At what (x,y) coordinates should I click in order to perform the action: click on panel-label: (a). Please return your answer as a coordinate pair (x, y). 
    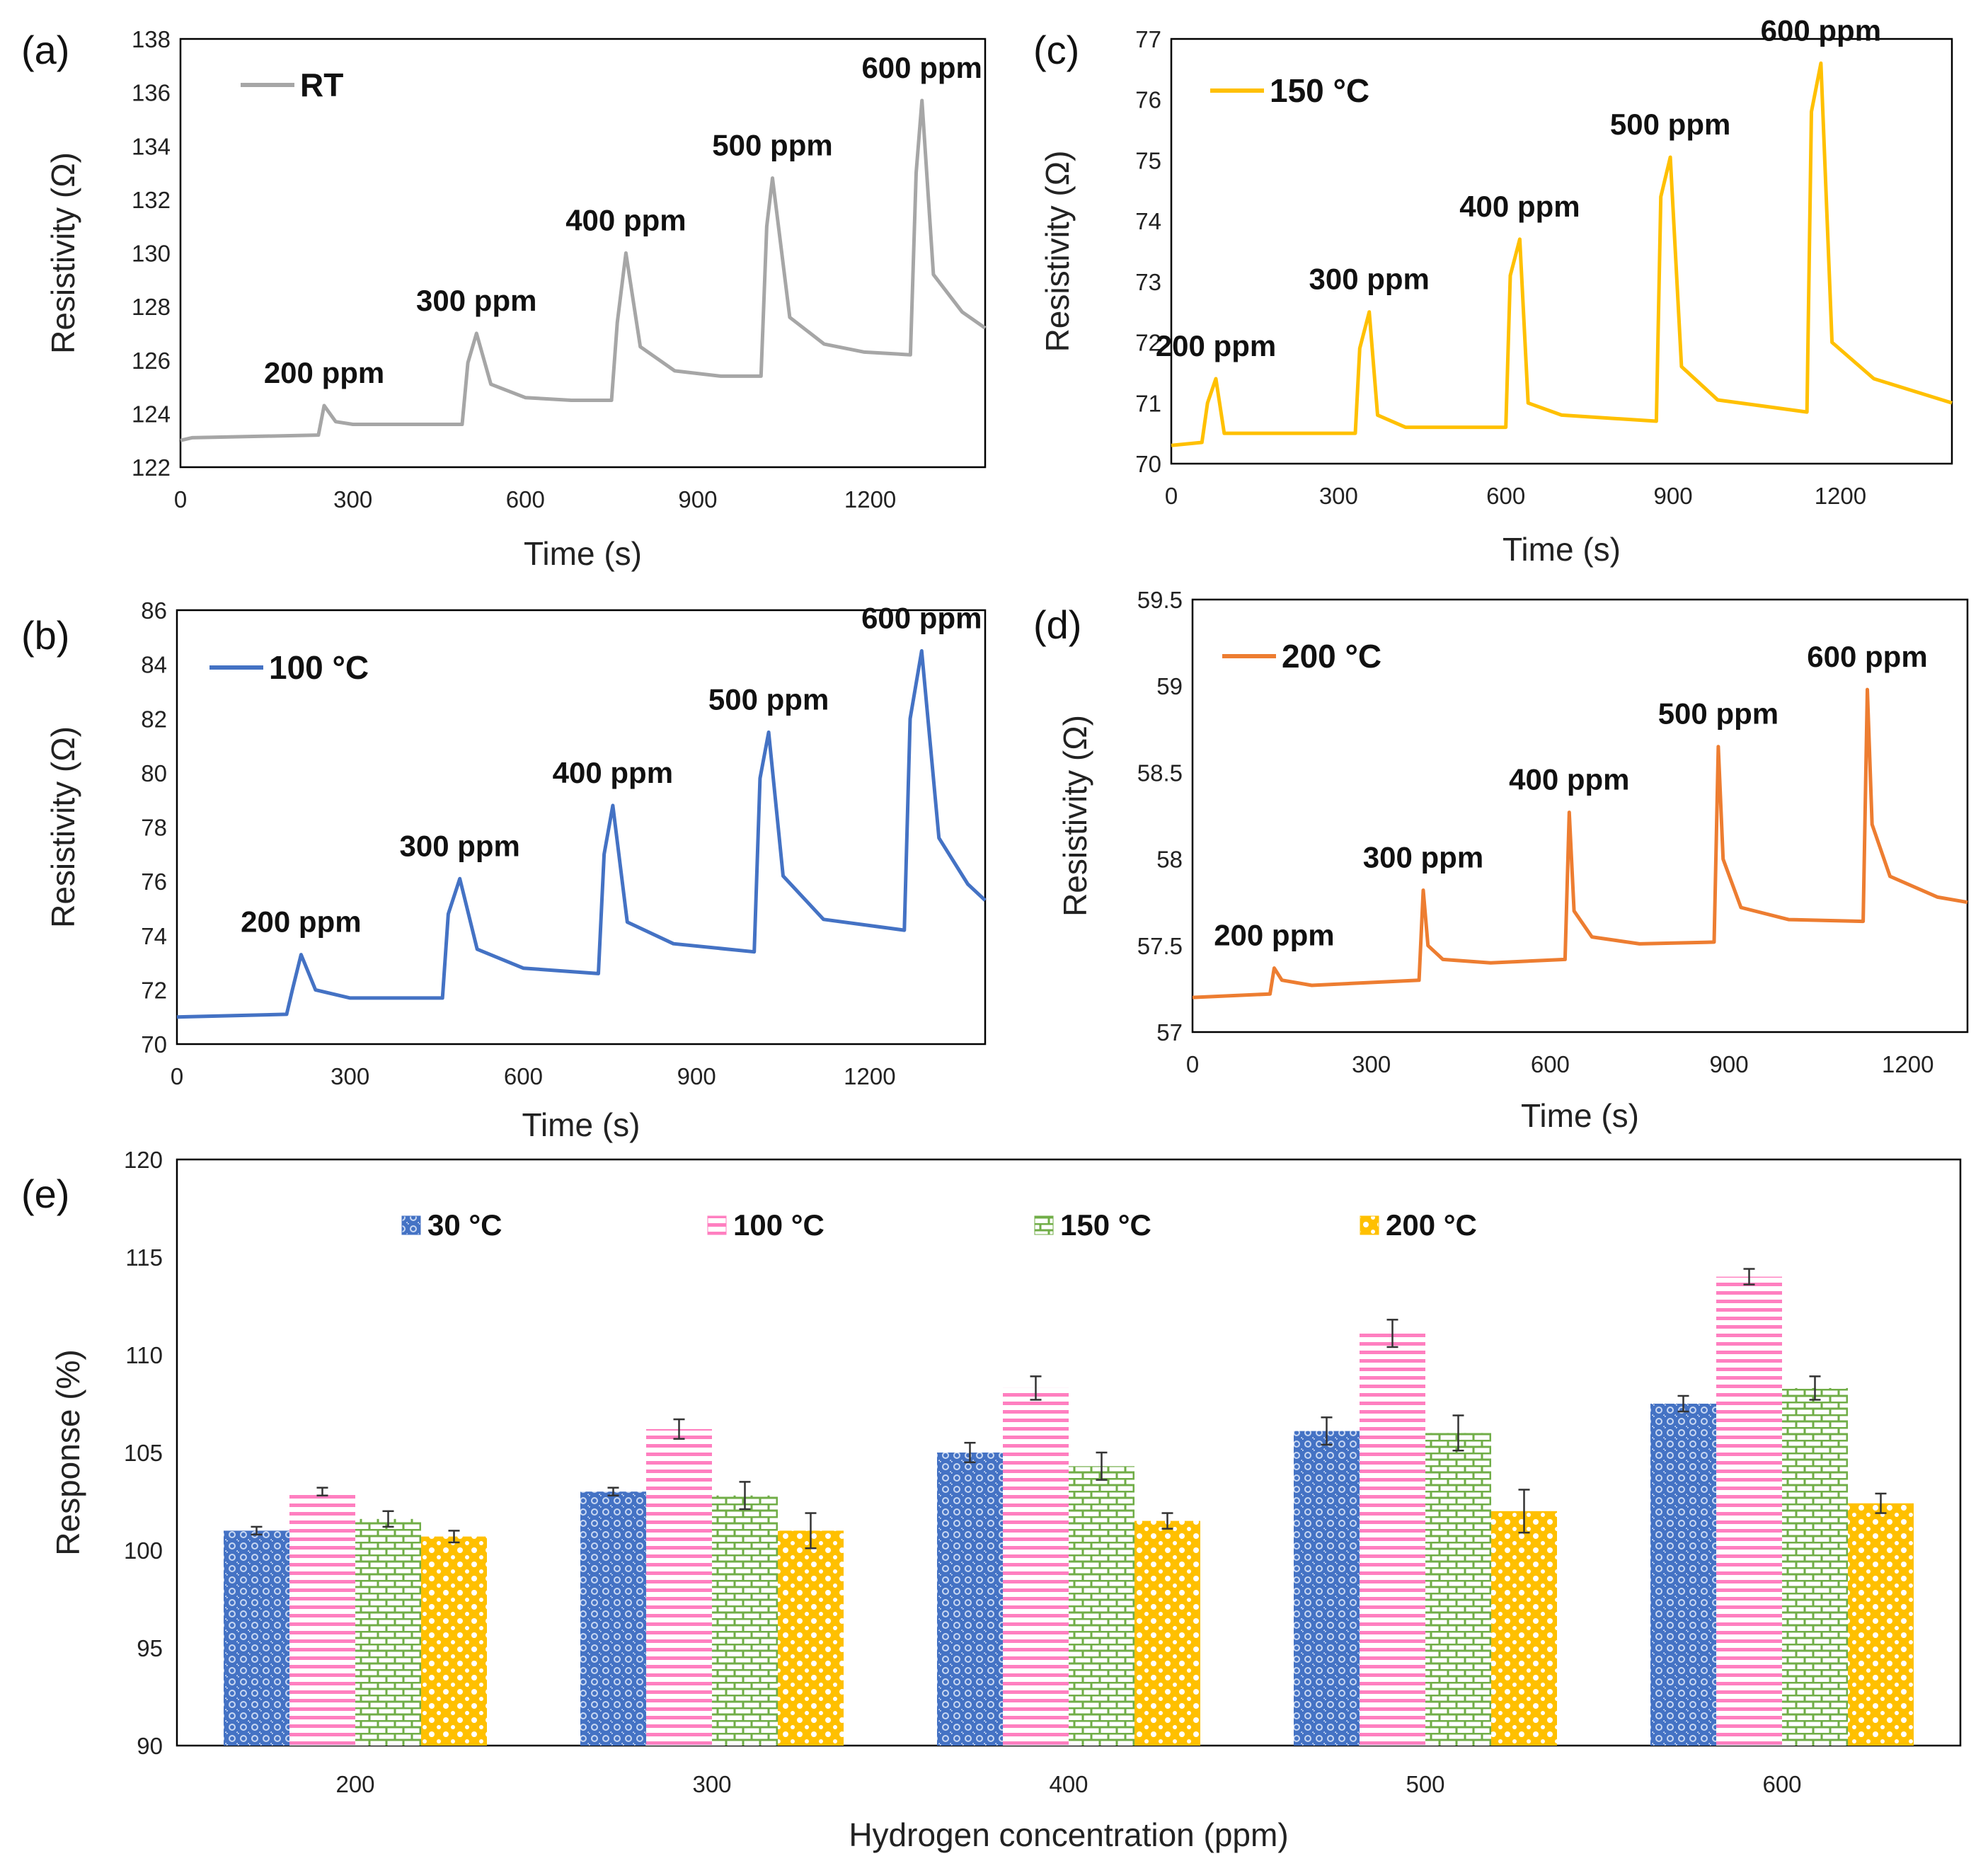
    Looking at the image, I should click on (45, 50).